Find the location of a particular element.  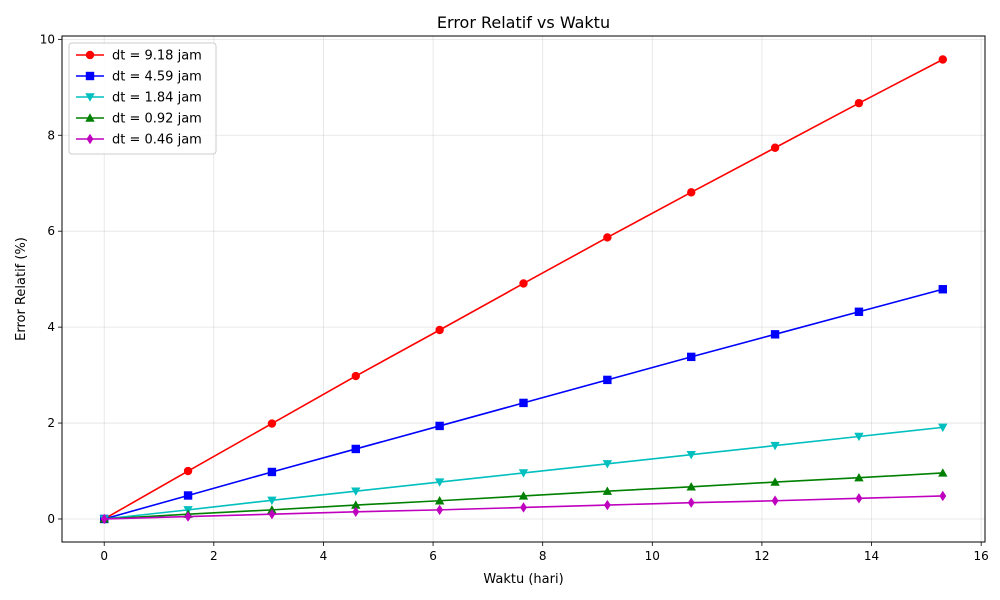

legend-label: dt = 1.84 jam is located at coordinates (157, 98).